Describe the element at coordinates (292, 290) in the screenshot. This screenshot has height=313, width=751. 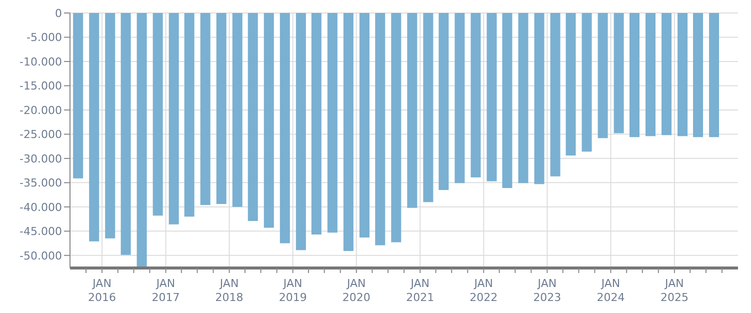
I see `x-tick-label: JAN 2019` at that location.